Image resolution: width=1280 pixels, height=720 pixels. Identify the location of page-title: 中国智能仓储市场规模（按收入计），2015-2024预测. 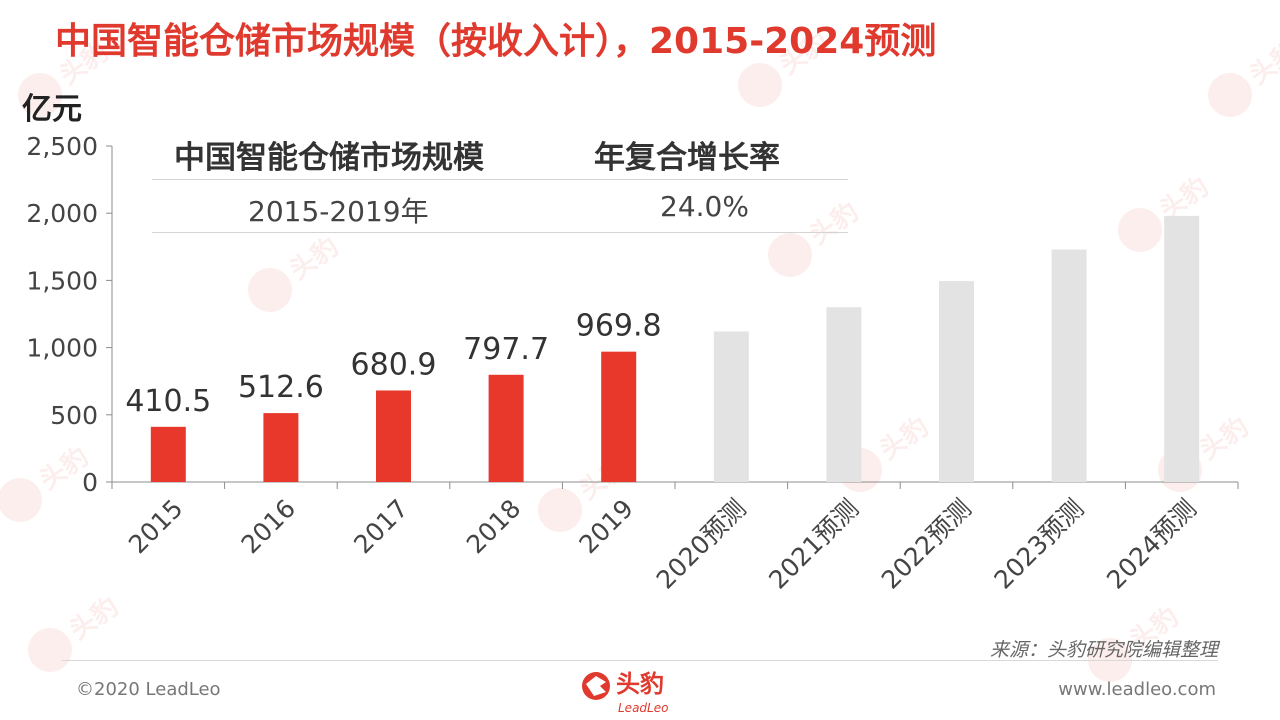
(496, 41).